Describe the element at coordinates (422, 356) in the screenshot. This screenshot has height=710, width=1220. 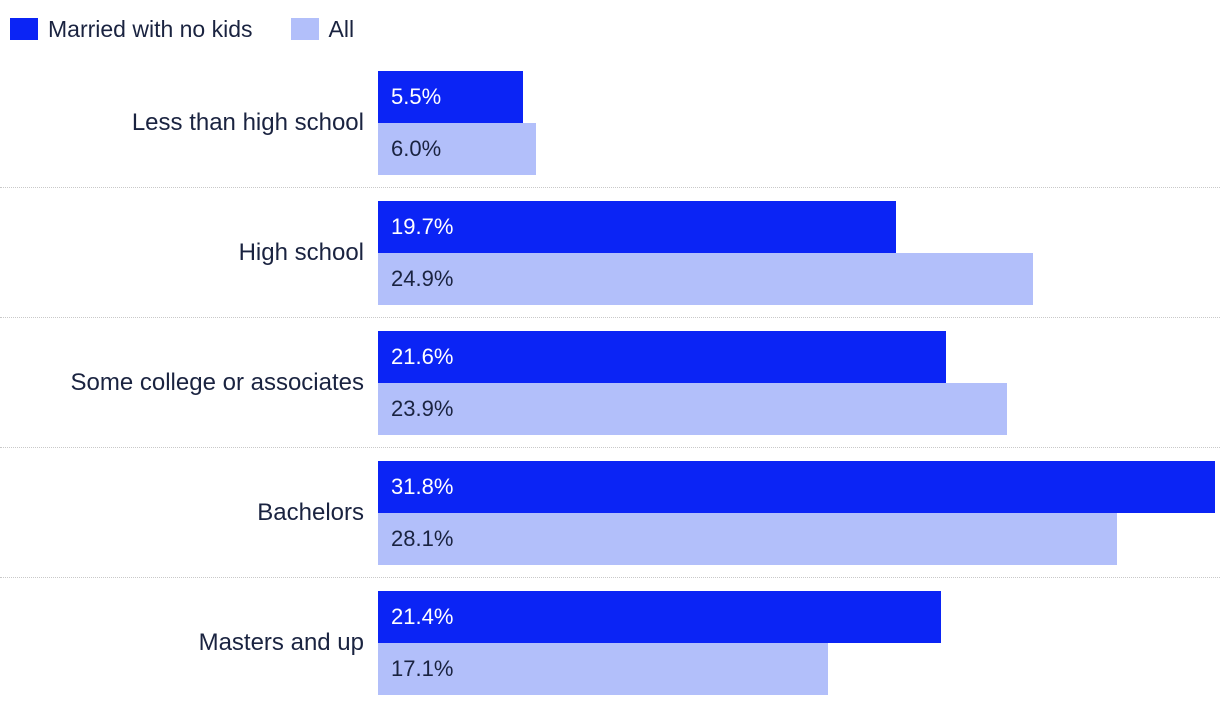
I see `bar-value-label: 21.6%` at that location.